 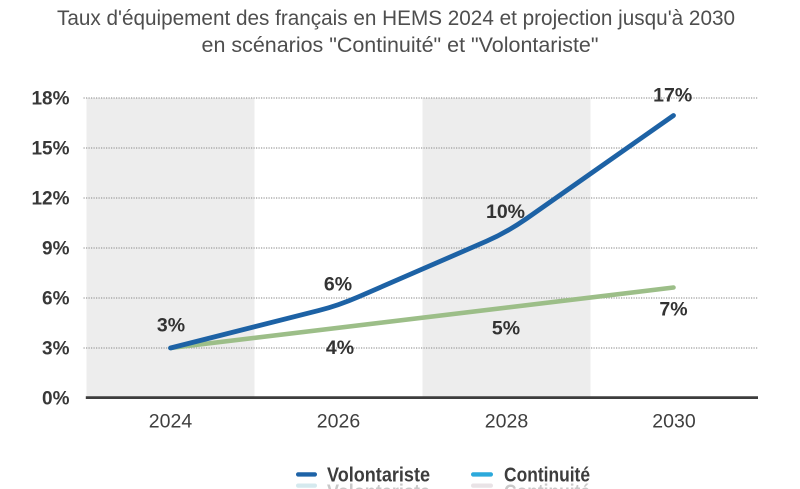 What do you see at coordinates (340, 348) in the screenshot?
I see `svg-text: 4%` at bounding box center [340, 348].